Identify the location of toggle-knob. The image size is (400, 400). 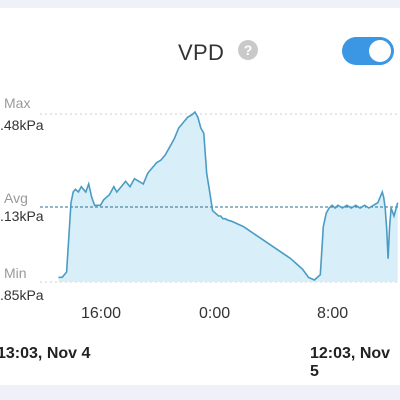
(380, 51).